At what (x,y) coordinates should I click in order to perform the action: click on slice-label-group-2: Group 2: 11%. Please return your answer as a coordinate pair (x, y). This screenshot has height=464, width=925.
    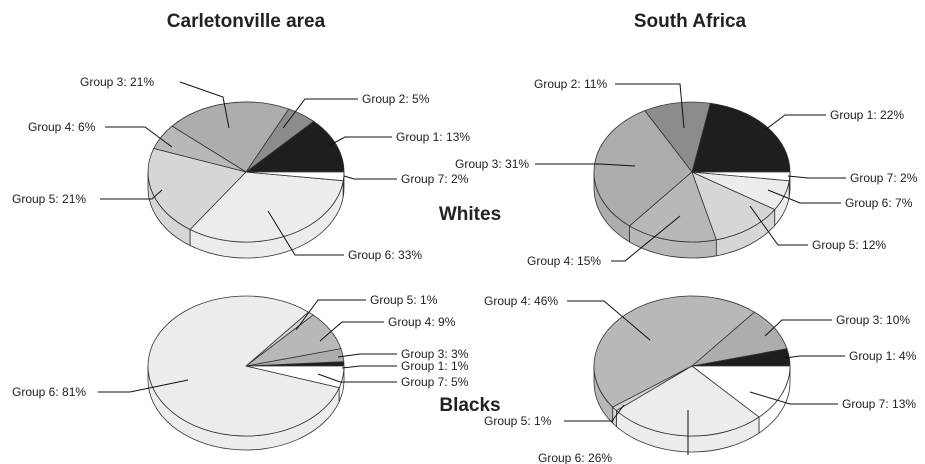
    Looking at the image, I should click on (570, 84).